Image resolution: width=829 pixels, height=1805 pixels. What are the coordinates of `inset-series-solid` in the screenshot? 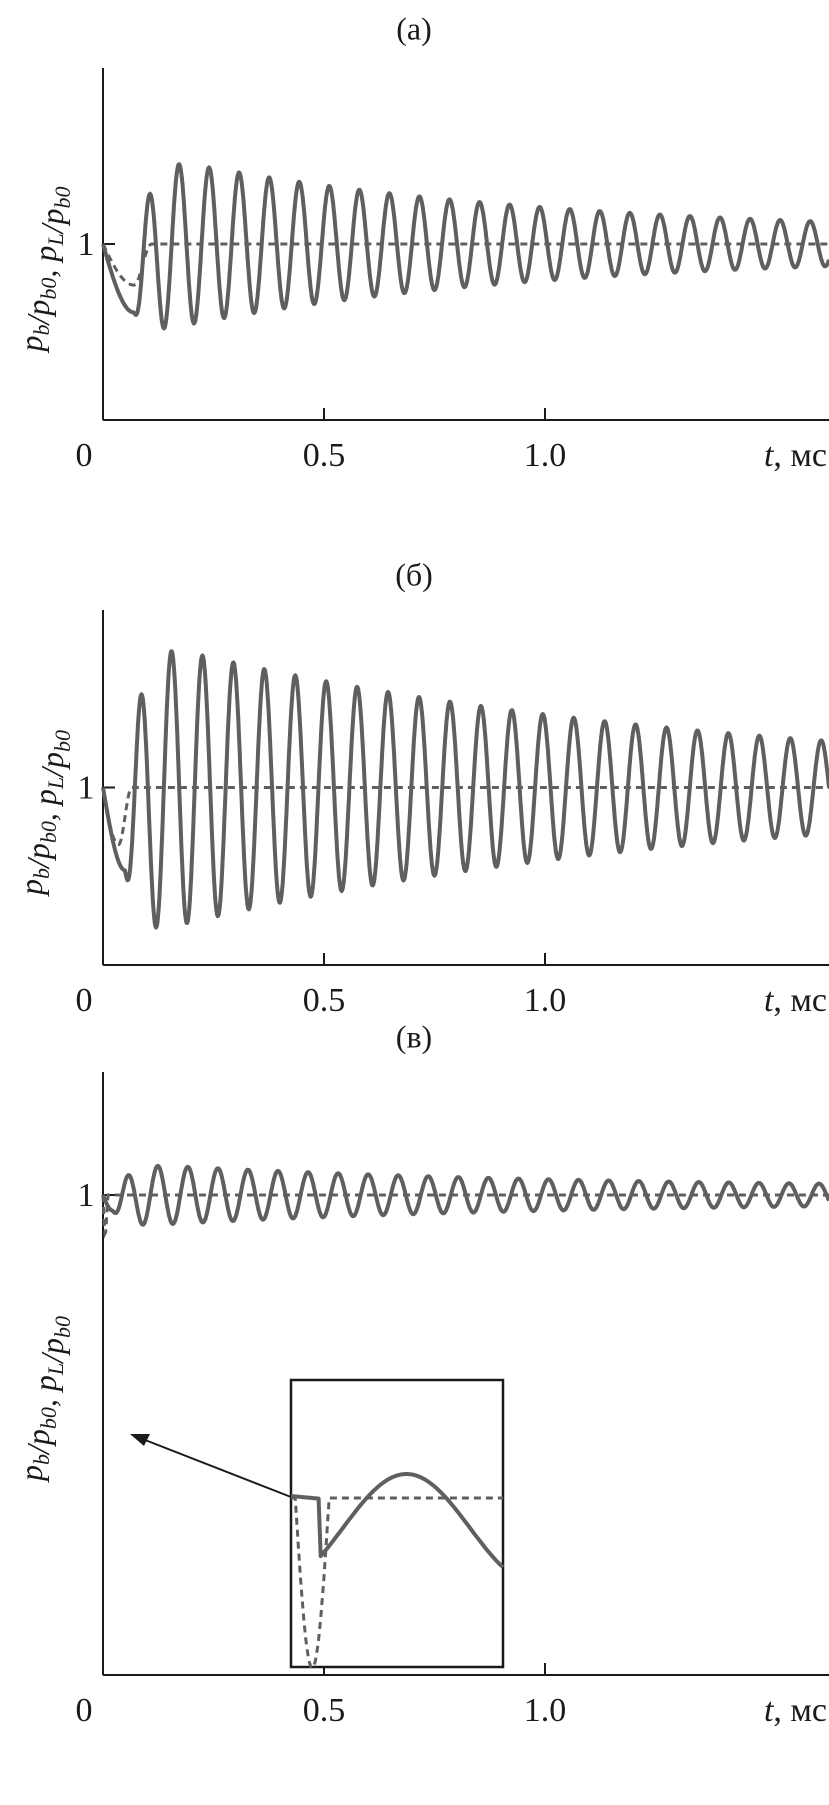 It's located at (397, 1520).